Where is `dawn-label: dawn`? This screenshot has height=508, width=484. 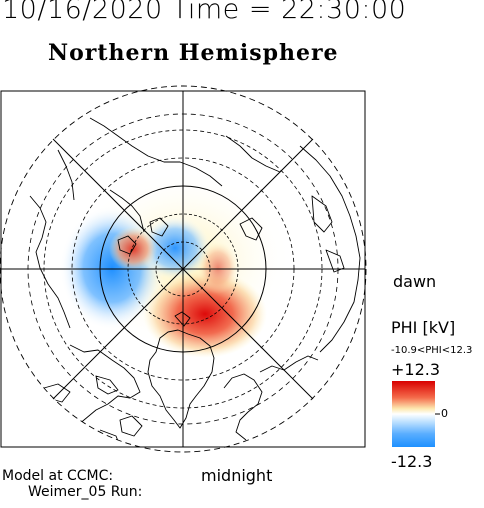
dawn-label: dawn is located at coordinates (415, 281).